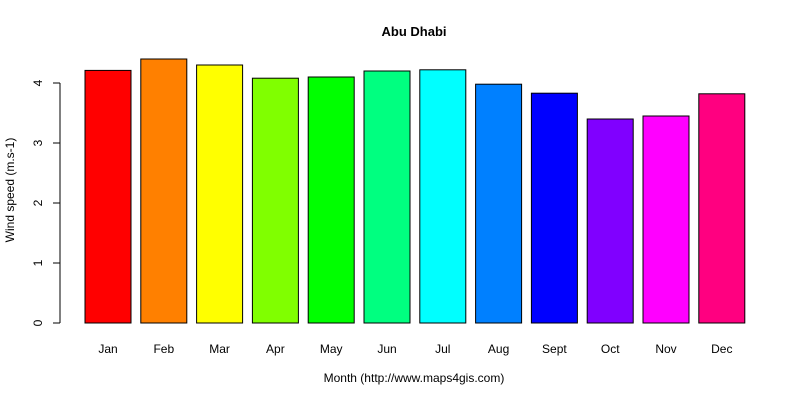 The width and height of the screenshot is (800, 400). What do you see at coordinates (46, 202) in the screenshot?
I see `y-axis: 0 1 2 3 4` at bounding box center [46, 202].